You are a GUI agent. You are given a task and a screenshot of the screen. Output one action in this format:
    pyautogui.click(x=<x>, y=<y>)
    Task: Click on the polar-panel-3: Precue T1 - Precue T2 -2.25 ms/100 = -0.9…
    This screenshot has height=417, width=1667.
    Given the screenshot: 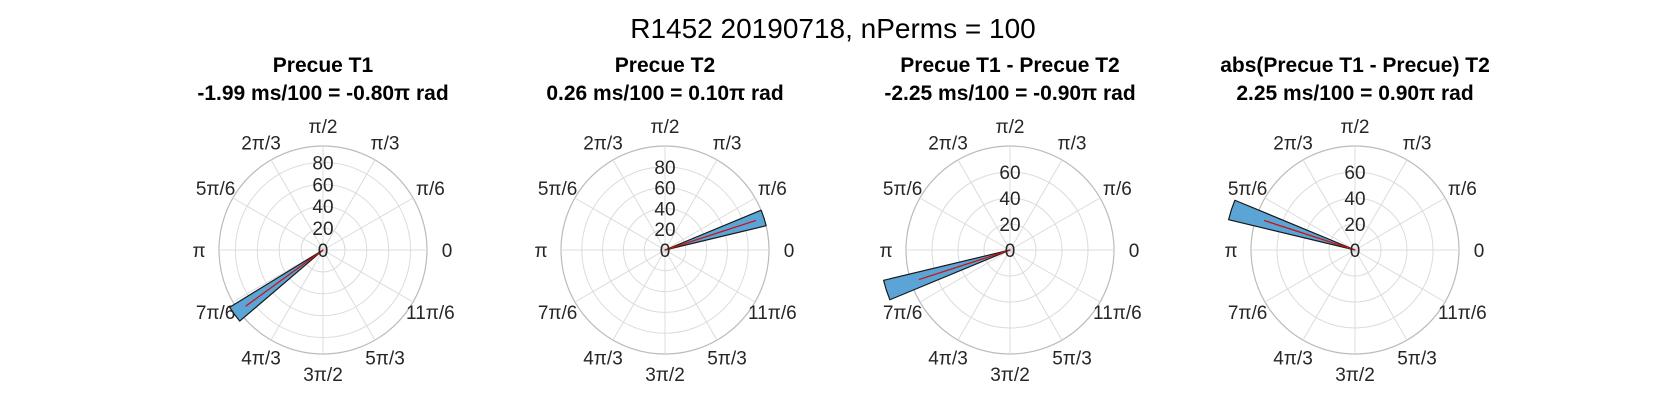 What is the action you would take?
    pyautogui.click(x=1010, y=220)
    